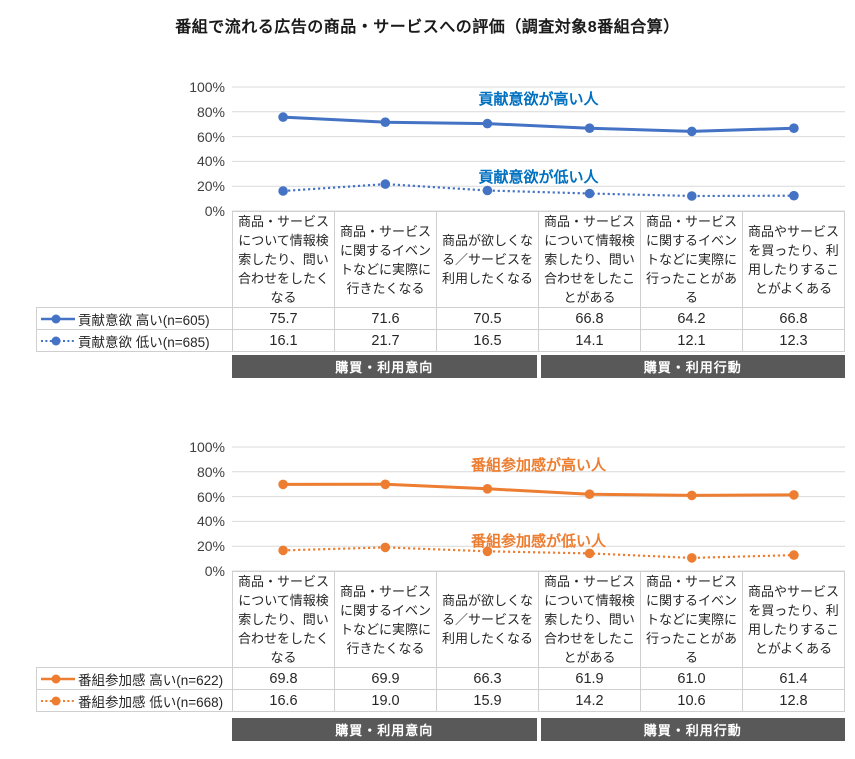 The height and width of the screenshot is (759, 855). I want to click on line-chart-contribution: 貢献意欲が高い人 貢献意欲が低い人, so click(538, 149).